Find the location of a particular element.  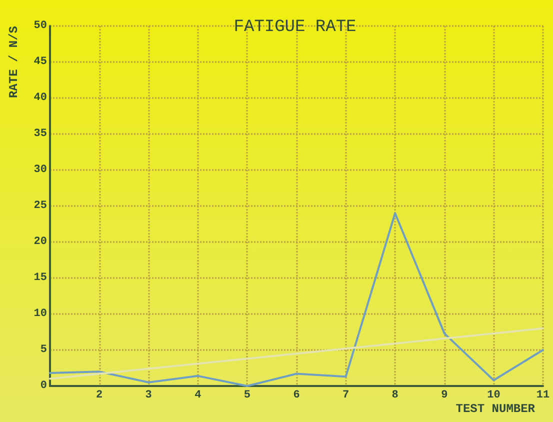

x-tick-label: 6 is located at coordinates (296, 396).